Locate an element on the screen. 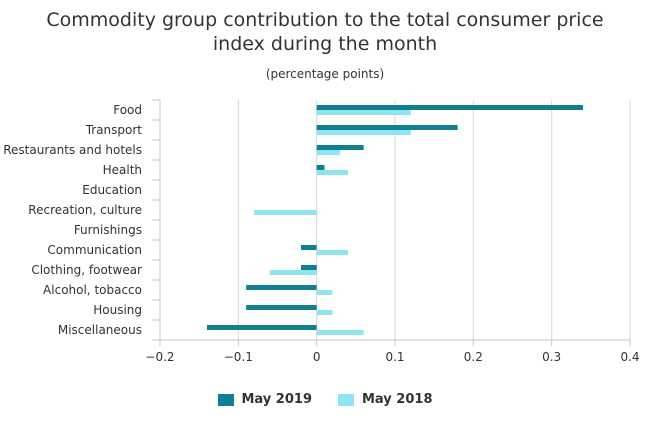 This screenshot has height=433, width=650. category-label: Education is located at coordinates (112, 190).